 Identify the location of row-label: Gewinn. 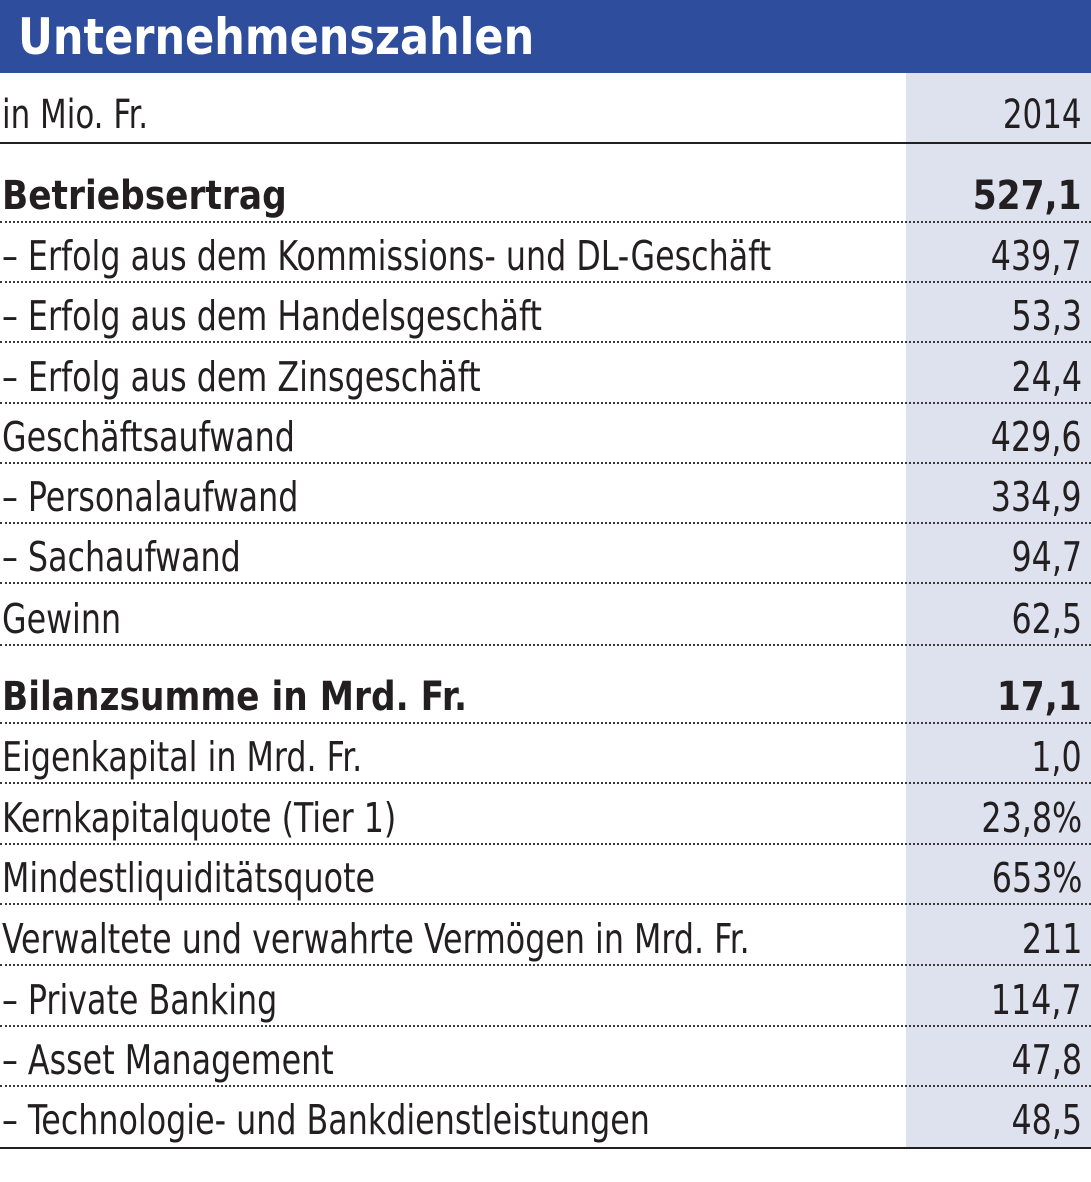
(62, 619).